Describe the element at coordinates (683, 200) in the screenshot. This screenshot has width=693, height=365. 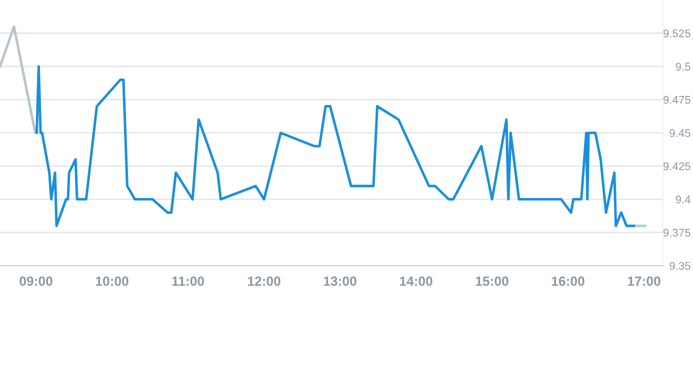
I see `y-tick-label: 9.4` at that location.